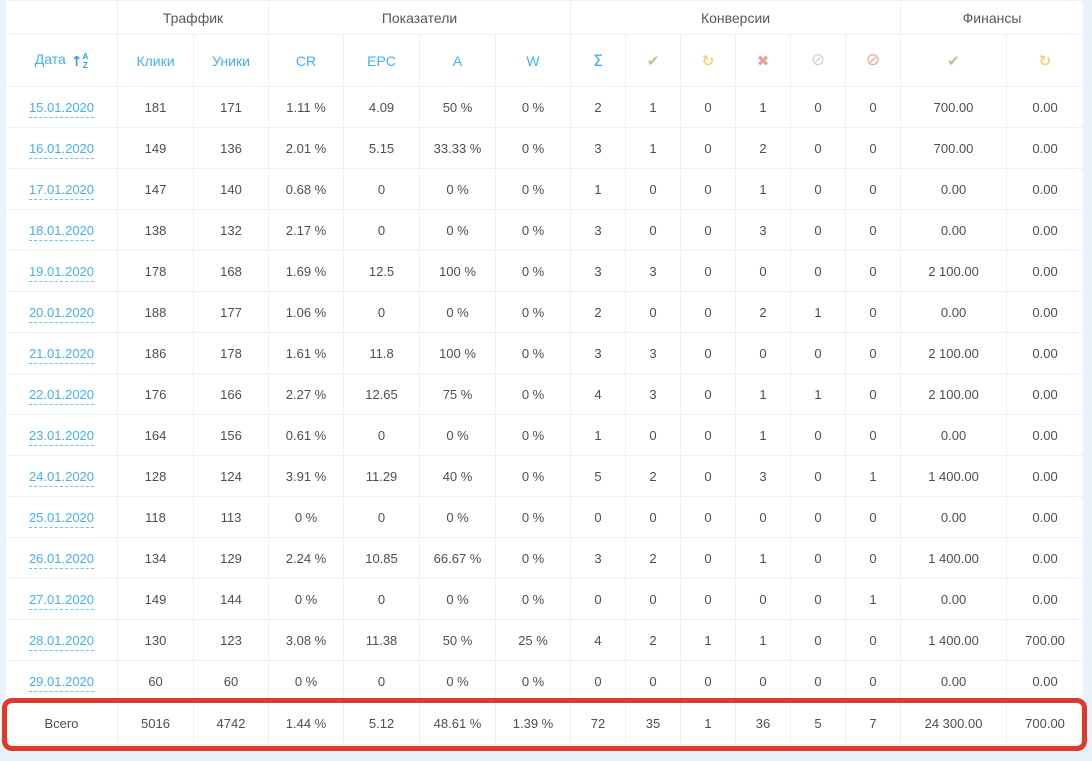 This screenshot has width=1092, height=761. I want to click on date-link: 16.01.2020, so click(61, 149).